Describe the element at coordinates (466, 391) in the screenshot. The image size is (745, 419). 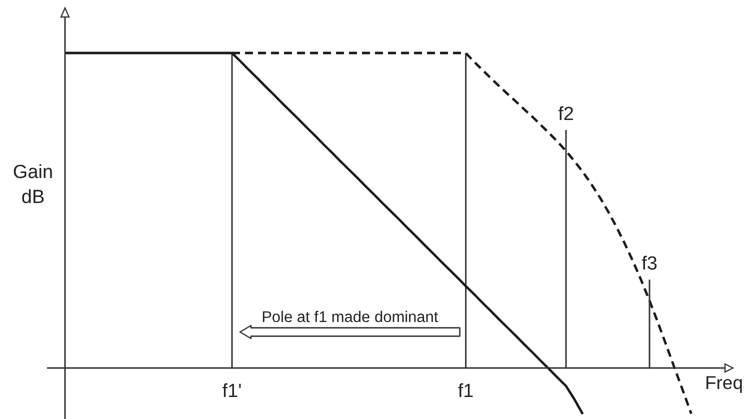
I see `x-tick-label: f1` at that location.